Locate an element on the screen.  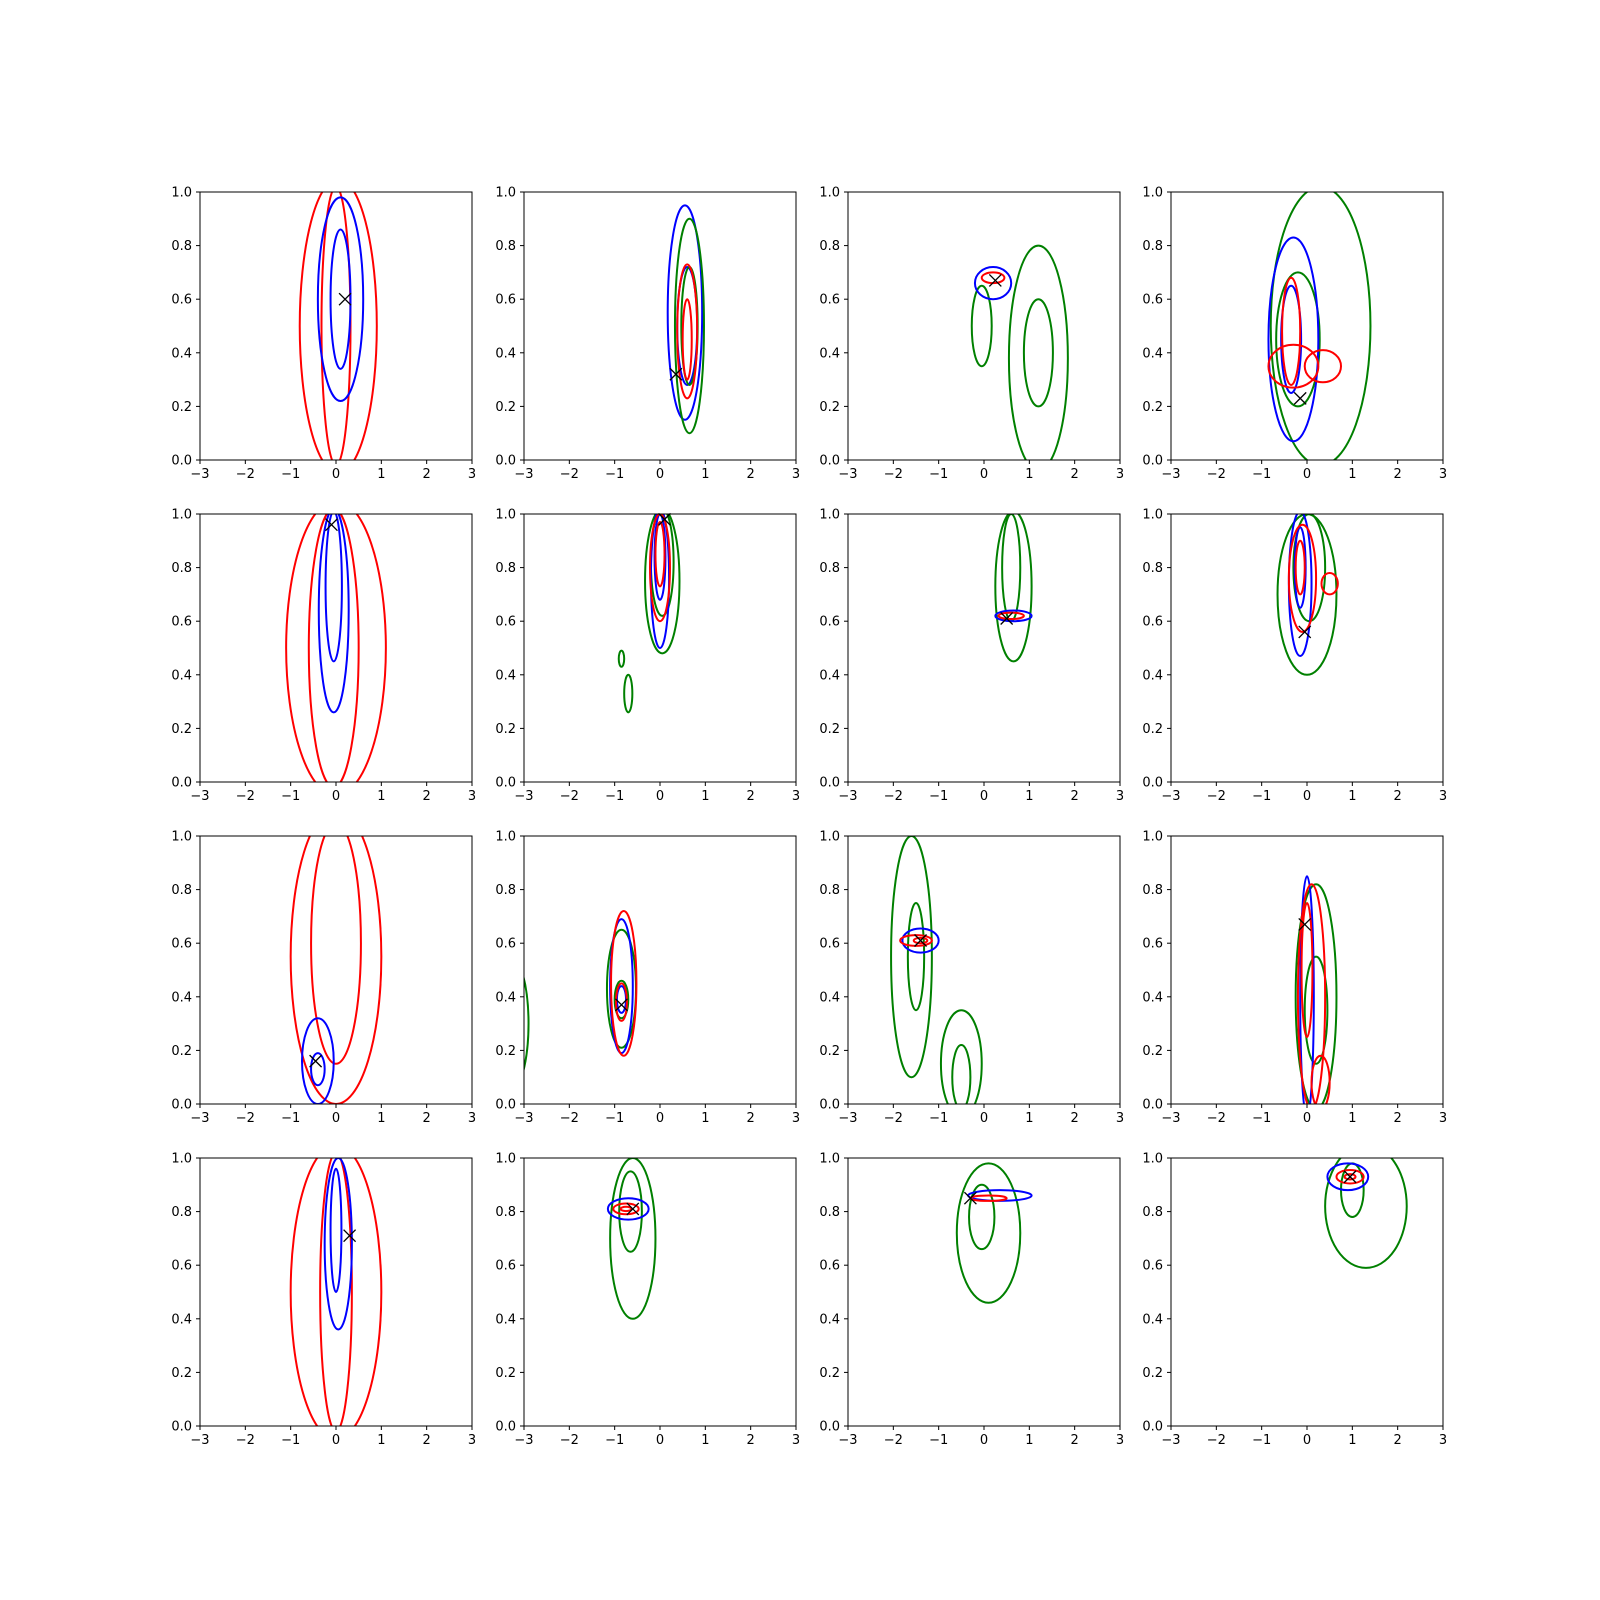
subplot-5: −3 −2 −1 0 1 2 3 0.0 0.2 0.4 0.6 0.8 1.0 is located at coordinates (323, 656).